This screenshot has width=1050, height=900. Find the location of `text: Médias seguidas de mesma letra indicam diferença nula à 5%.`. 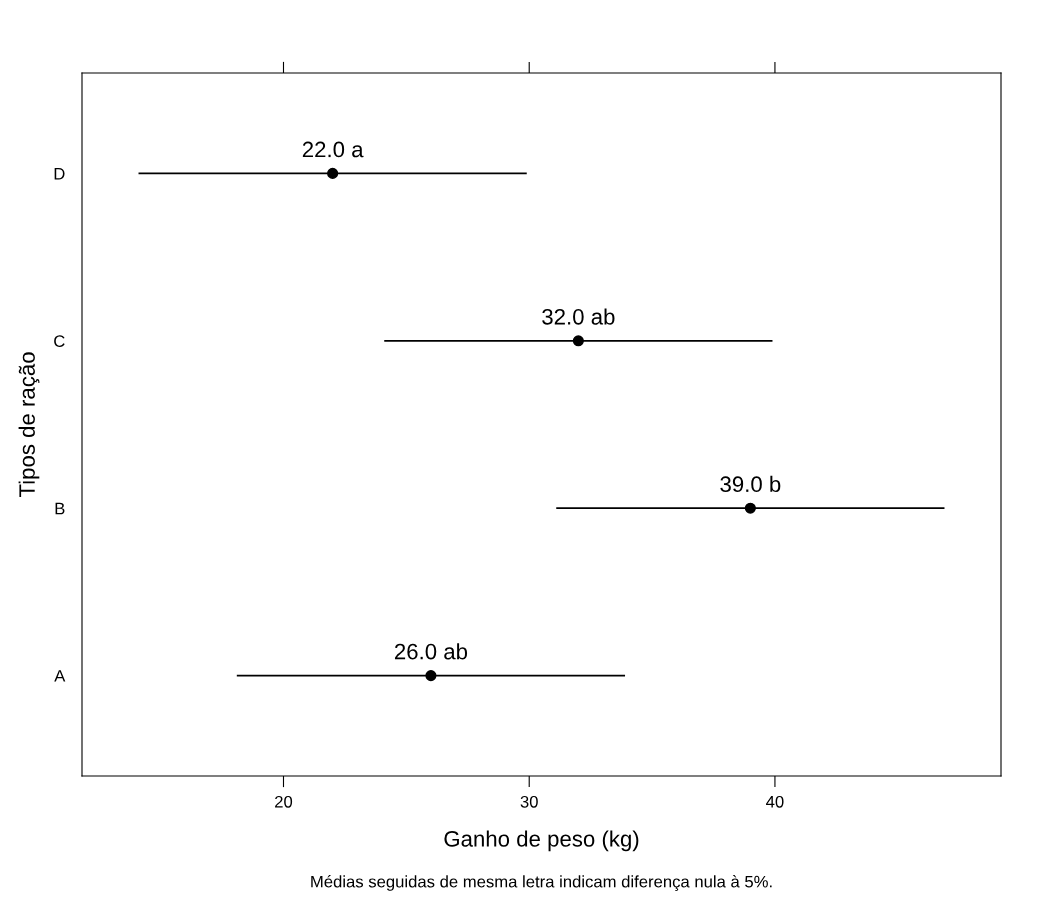

text: Médias seguidas de mesma letra indicam diferença nula à 5%. is located at coordinates (541, 883).